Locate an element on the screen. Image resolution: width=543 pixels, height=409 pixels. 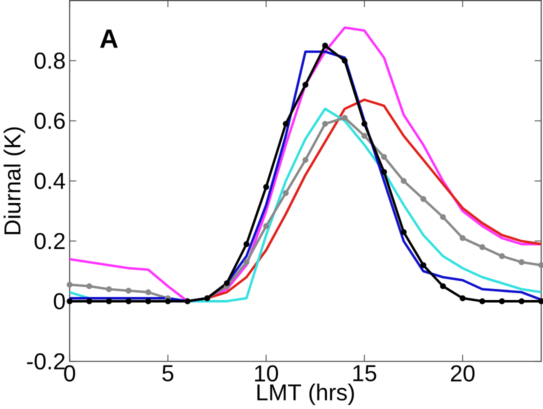
y-tick-label: 0.4 is located at coordinates (50, 181).